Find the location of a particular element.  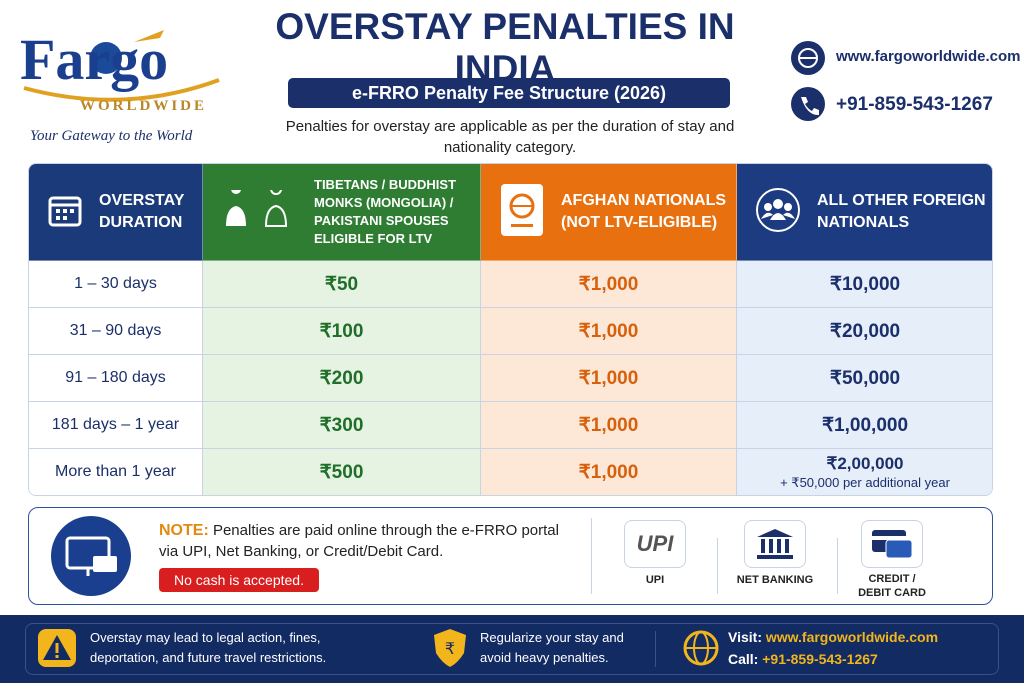

card-icon is located at coordinates (892, 544).